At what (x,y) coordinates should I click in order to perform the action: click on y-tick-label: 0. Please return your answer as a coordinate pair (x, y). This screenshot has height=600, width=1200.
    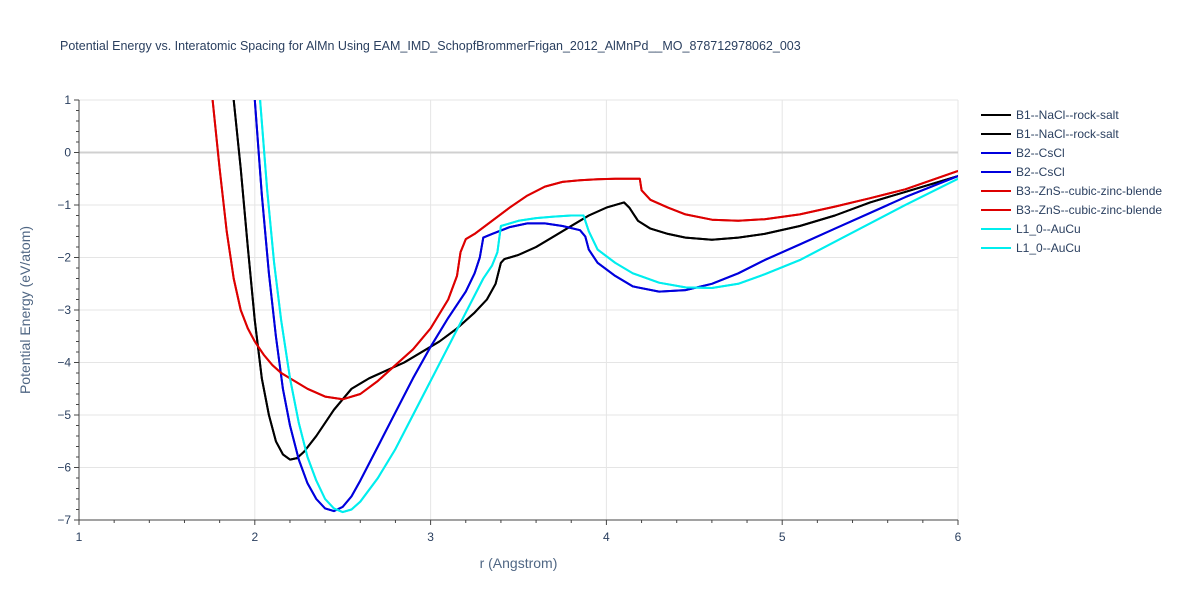
    Looking at the image, I should click on (67, 153).